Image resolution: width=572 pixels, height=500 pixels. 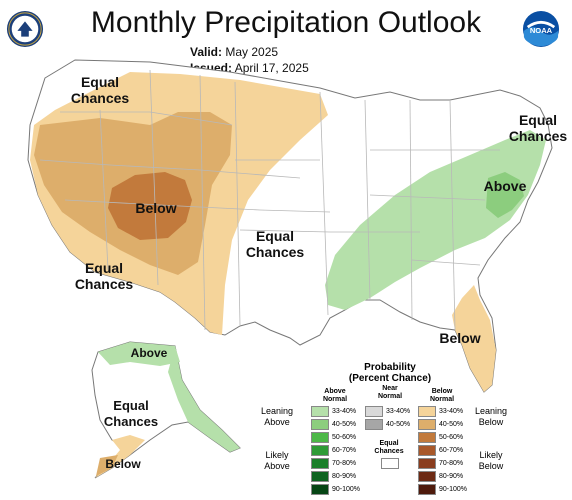 What do you see at coordinates (451, 424) in the screenshot?
I see `legend-below-range-label: 40-50%` at bounding box center [451, 424].